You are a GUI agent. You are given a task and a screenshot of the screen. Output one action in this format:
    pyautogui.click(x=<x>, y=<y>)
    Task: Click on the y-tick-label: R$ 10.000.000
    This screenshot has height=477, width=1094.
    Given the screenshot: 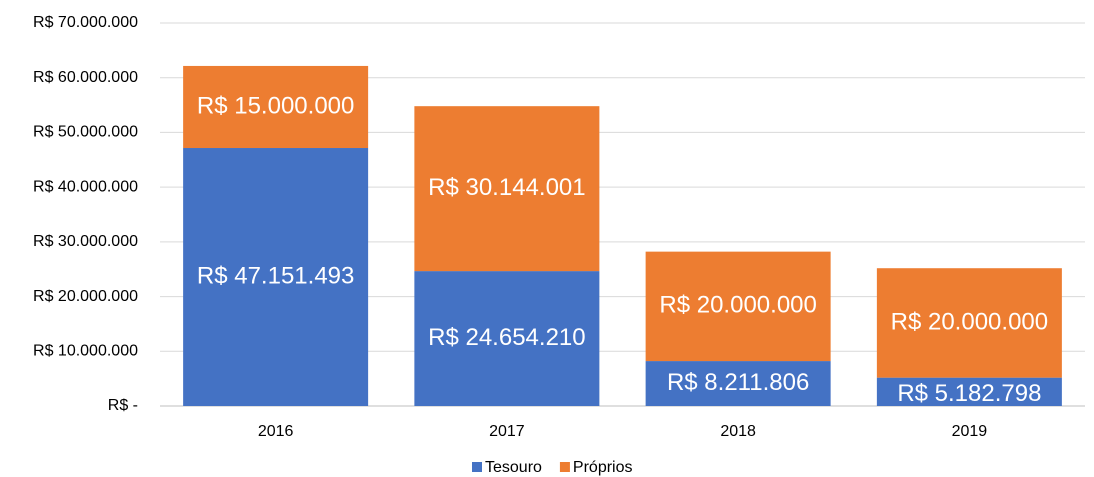 What is the action you would take?
    pyautogui.click(x=85, y=351)
    